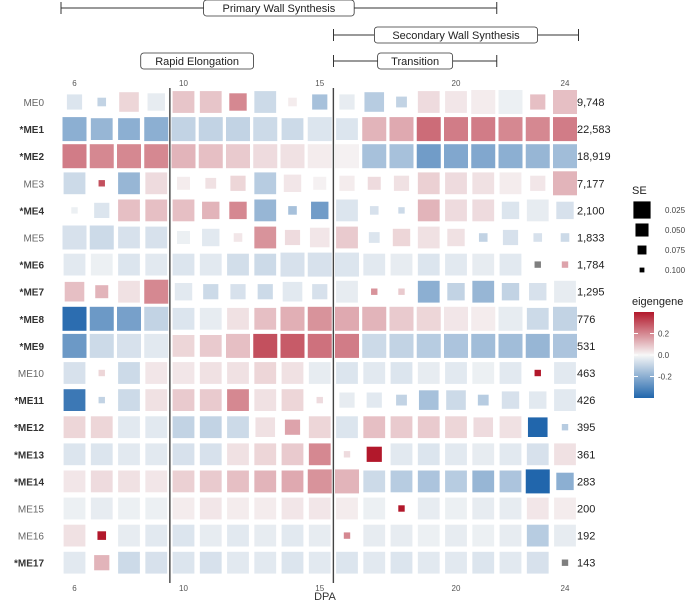 The width and height of the screenshot is (685, 604). Describe the element at coordinates (32, 293) in the screenshot. I see `module-label: *ME7` at that location.